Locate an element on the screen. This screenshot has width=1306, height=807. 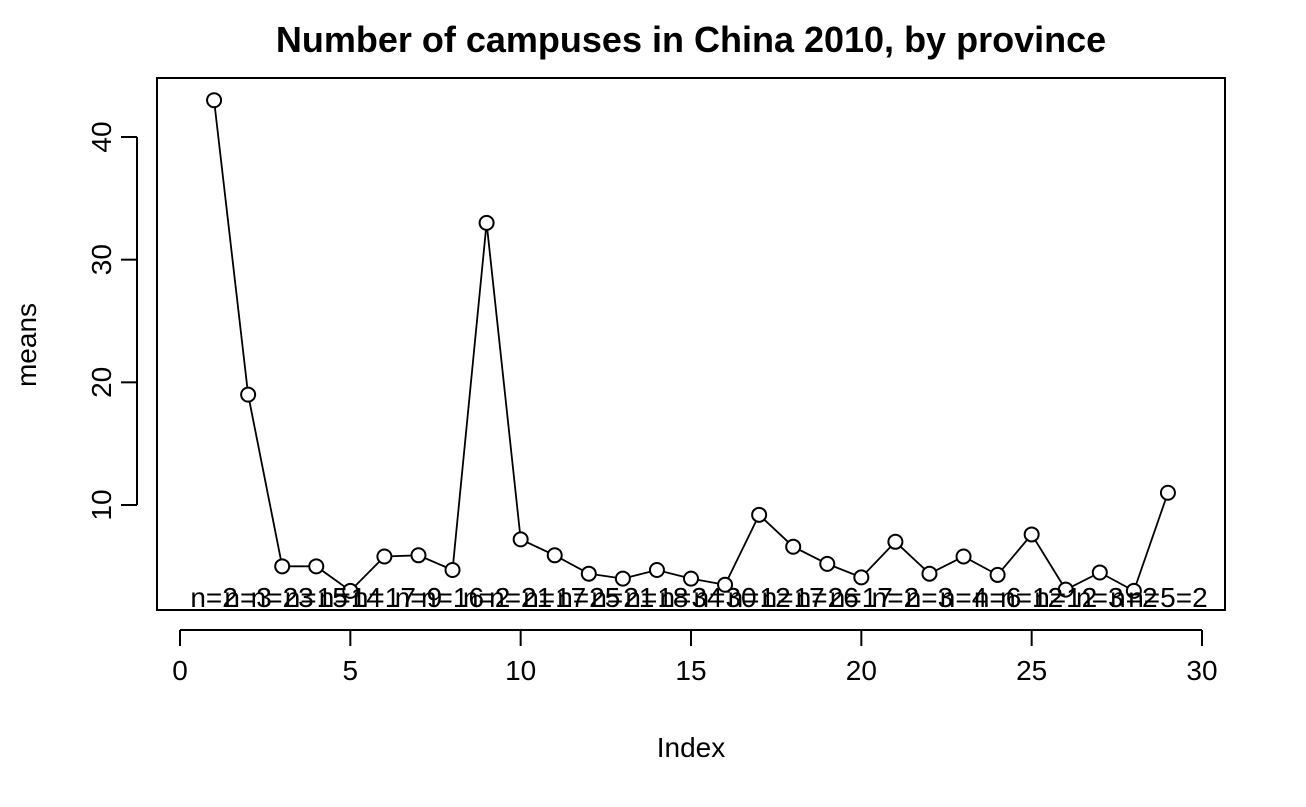
n-annotation: n=16 is located at coordinates (452, 597).